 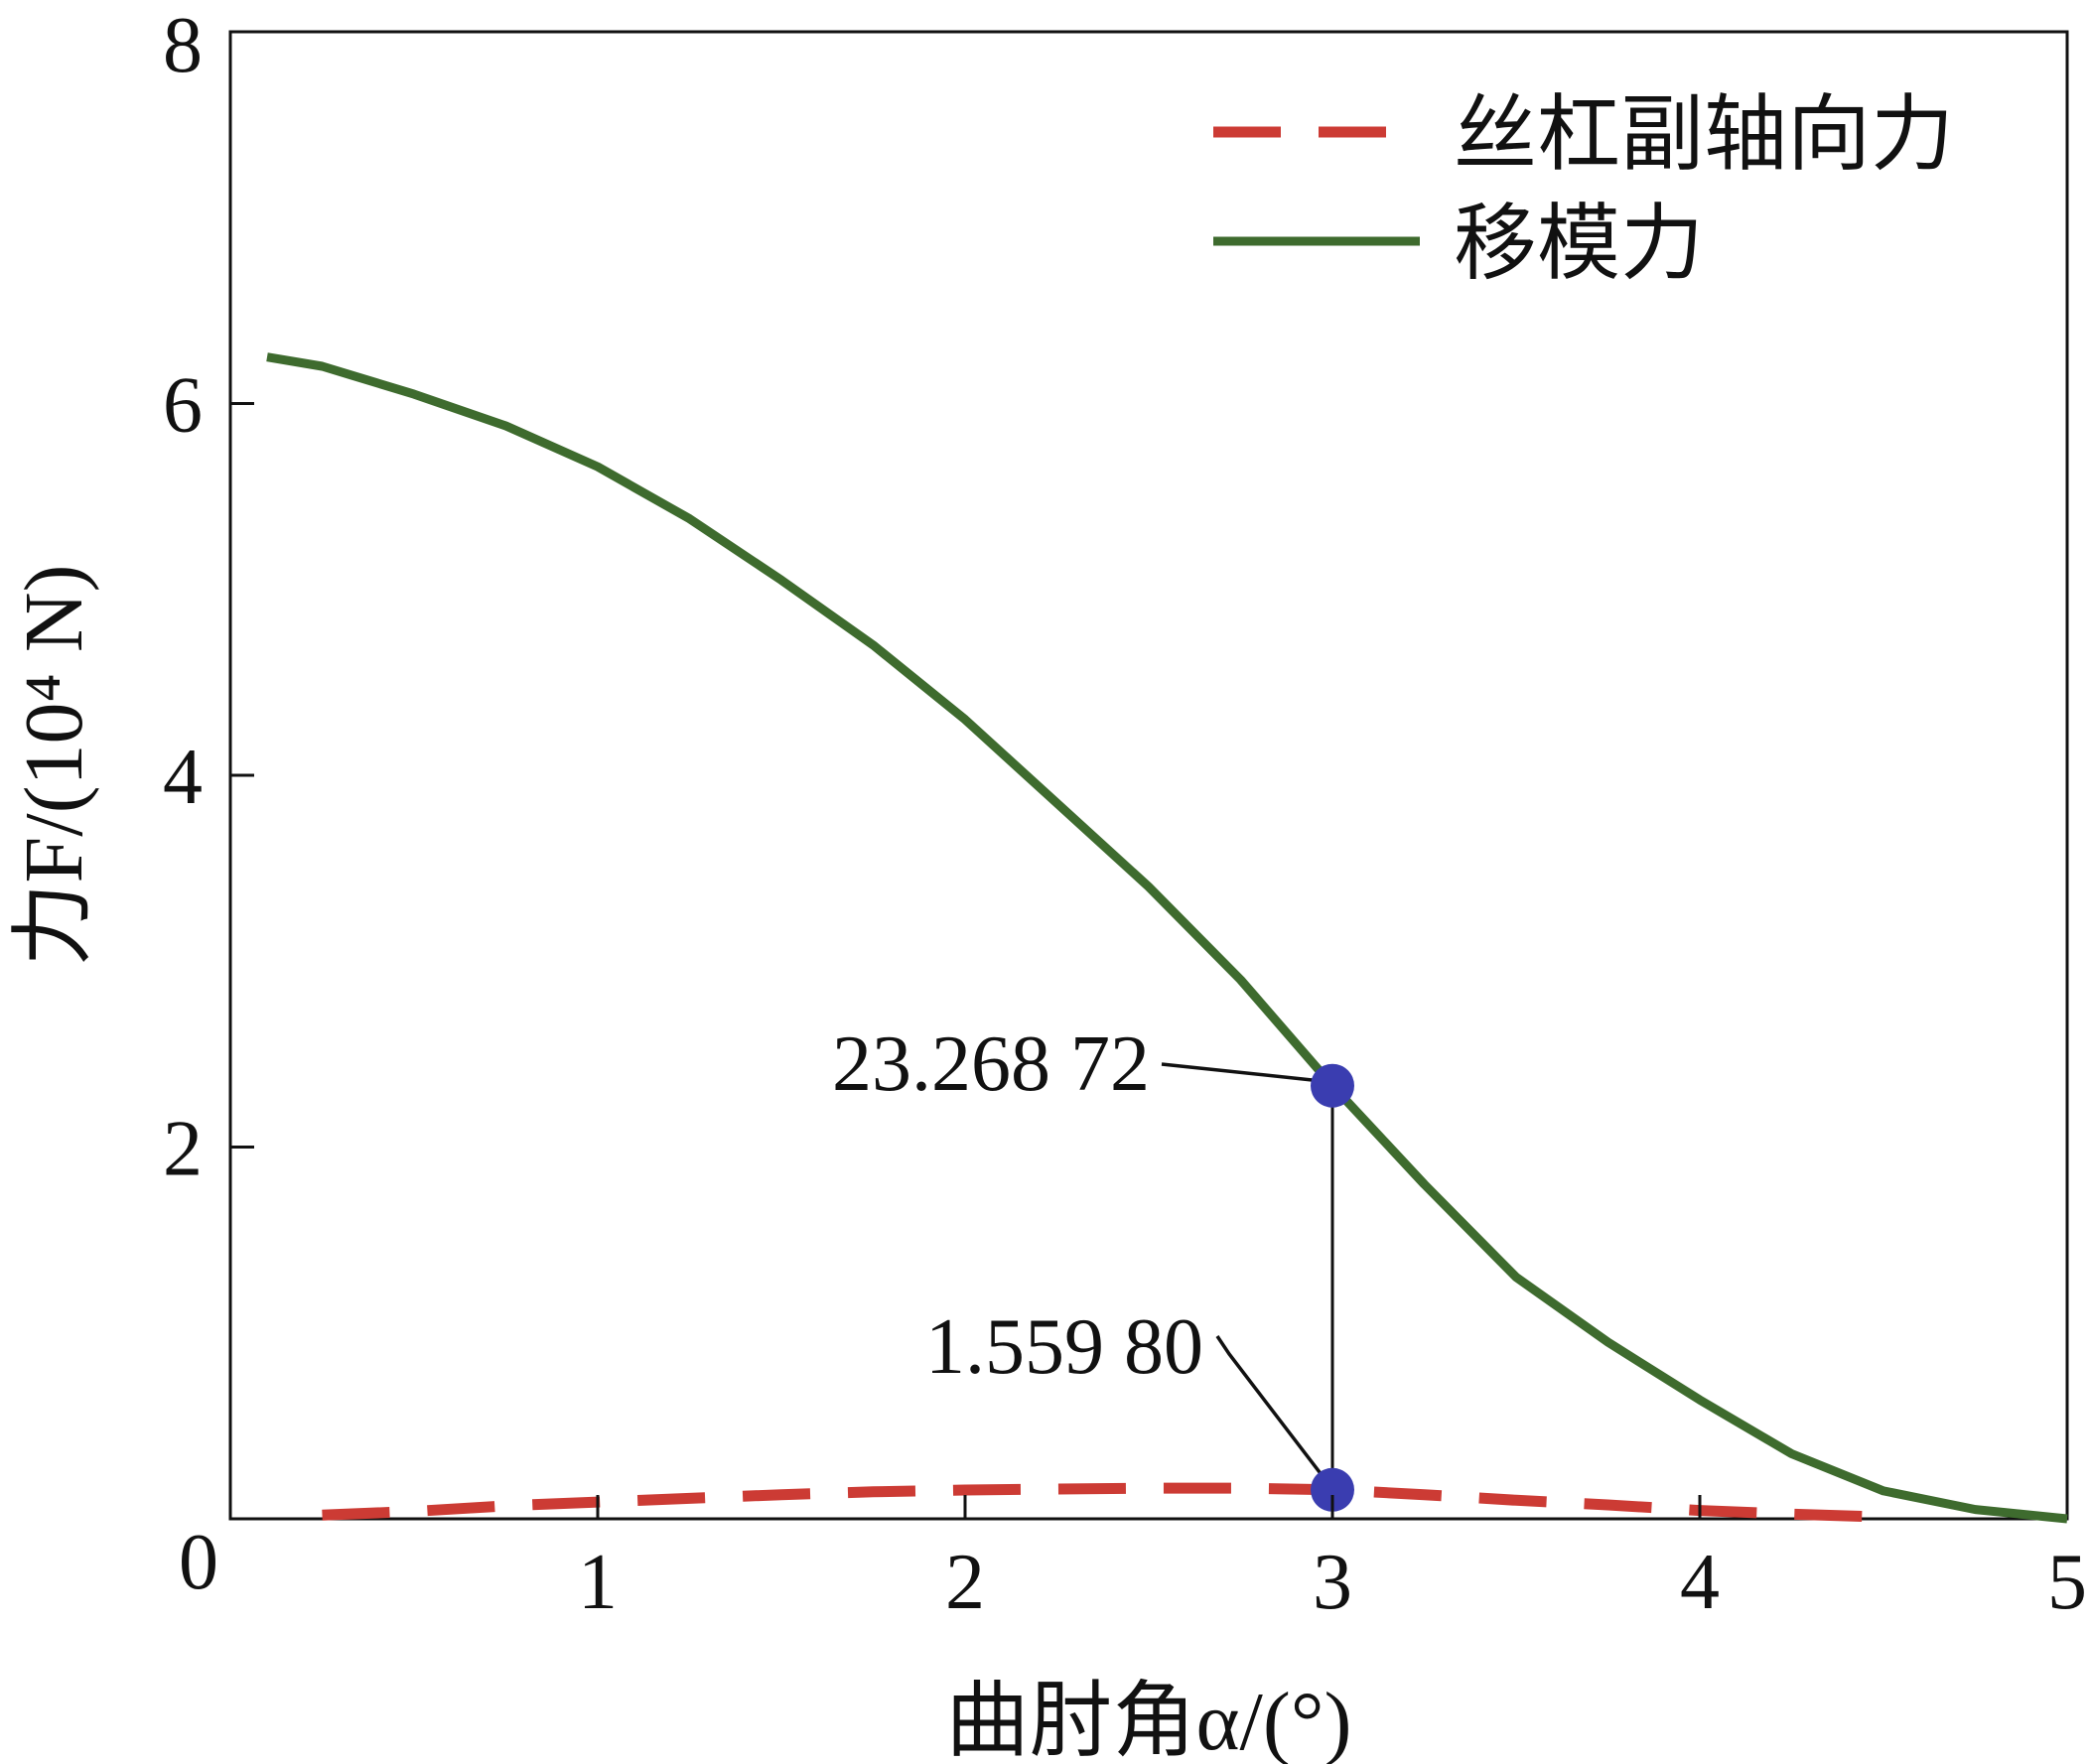 I want to click on x-tick-label: 0, so click(x=198, y=1562).